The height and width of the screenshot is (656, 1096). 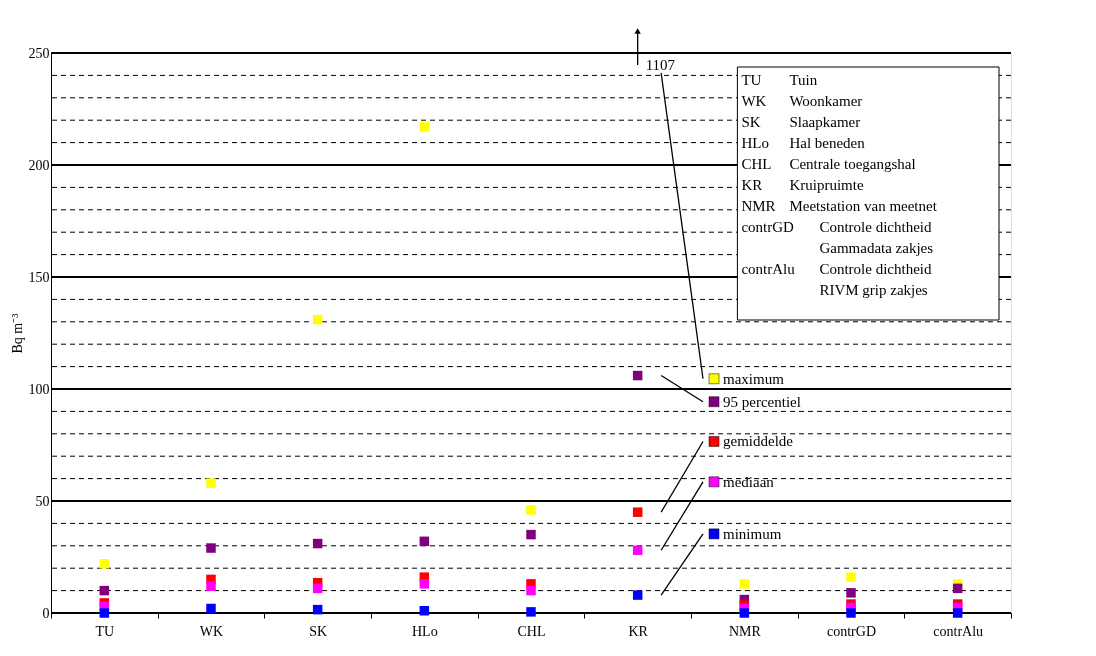 What do you see at coordinates (958, 631) in the screenshot?
I see `x-tick-label: contrAlu` at bounding box center [958, 631].